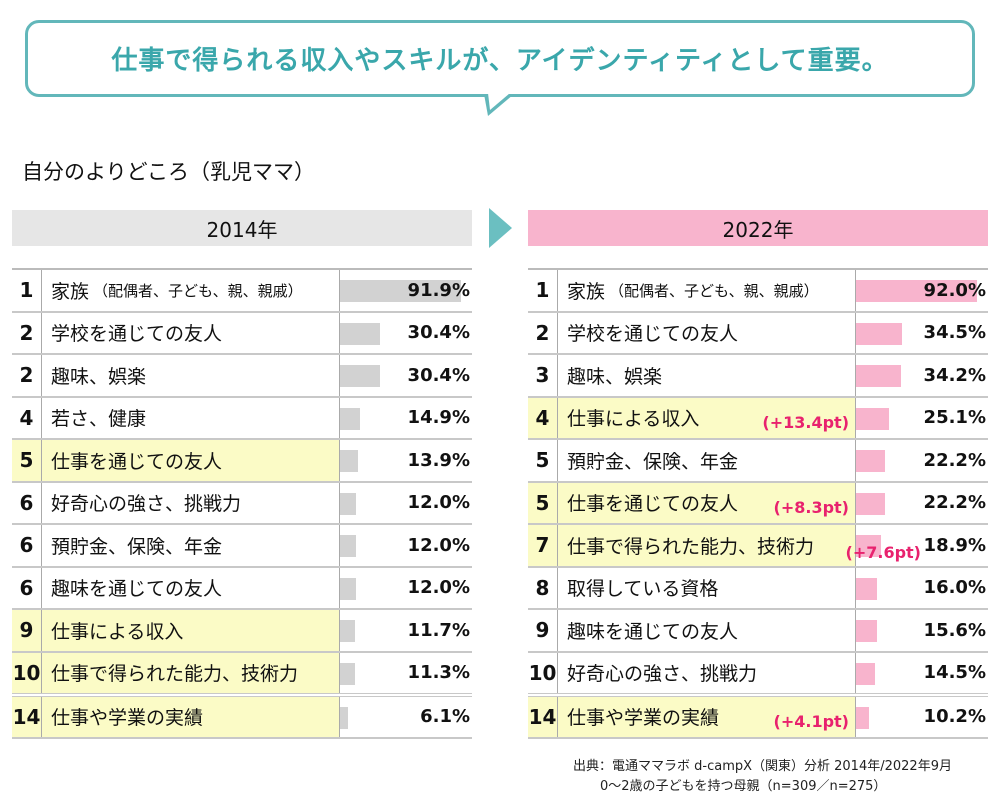  What do you see at coordinates (922, 717) in the screenshot?
I see `bar-cell: 10.2%` at bounding box center [922, 717].